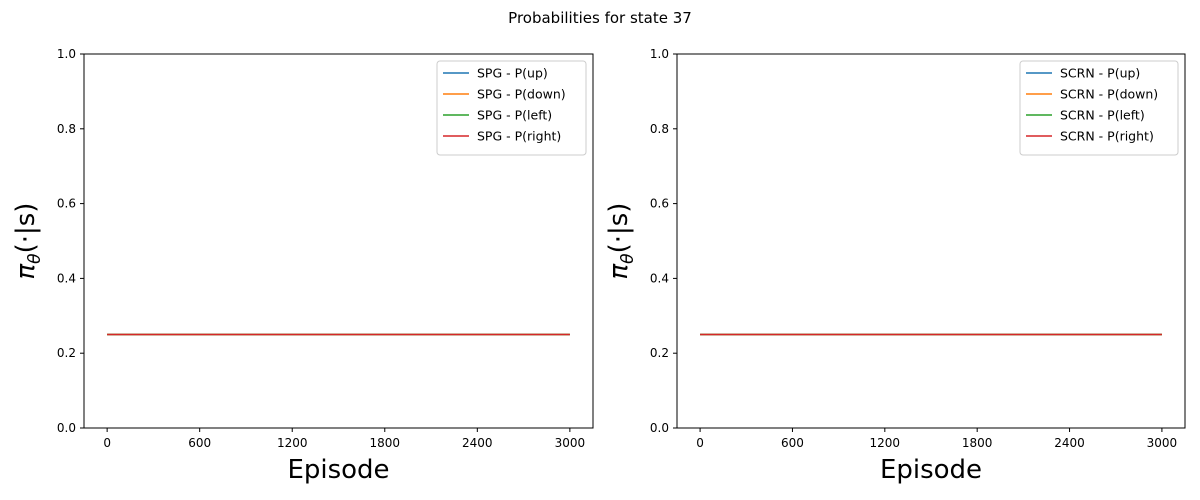 This screenshot has width=1200, height=500. What do you see at coordinates (1100, 73) in the screenshot?
I see `legend-entry: SCRN - P(up)` at bounding box center [1100, 73].